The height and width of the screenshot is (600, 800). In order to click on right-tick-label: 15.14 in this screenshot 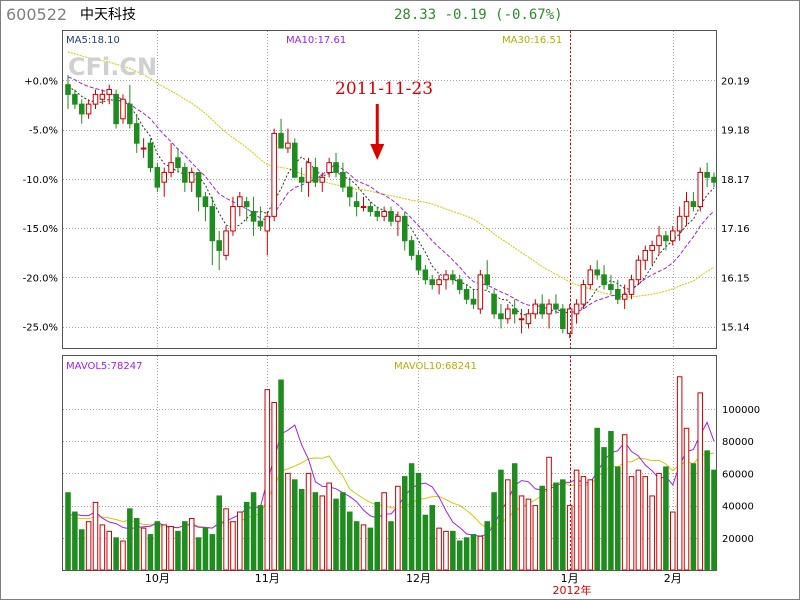, I will do `click(735, 328)`.